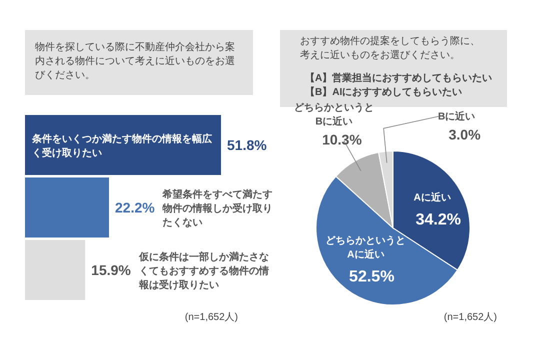 The height and width of the screenshot is (357, 536). What do you see at coordinates (111, 270) in the screenshot?
I see `data-label: 15.9%` at bounding box center [111, 270].